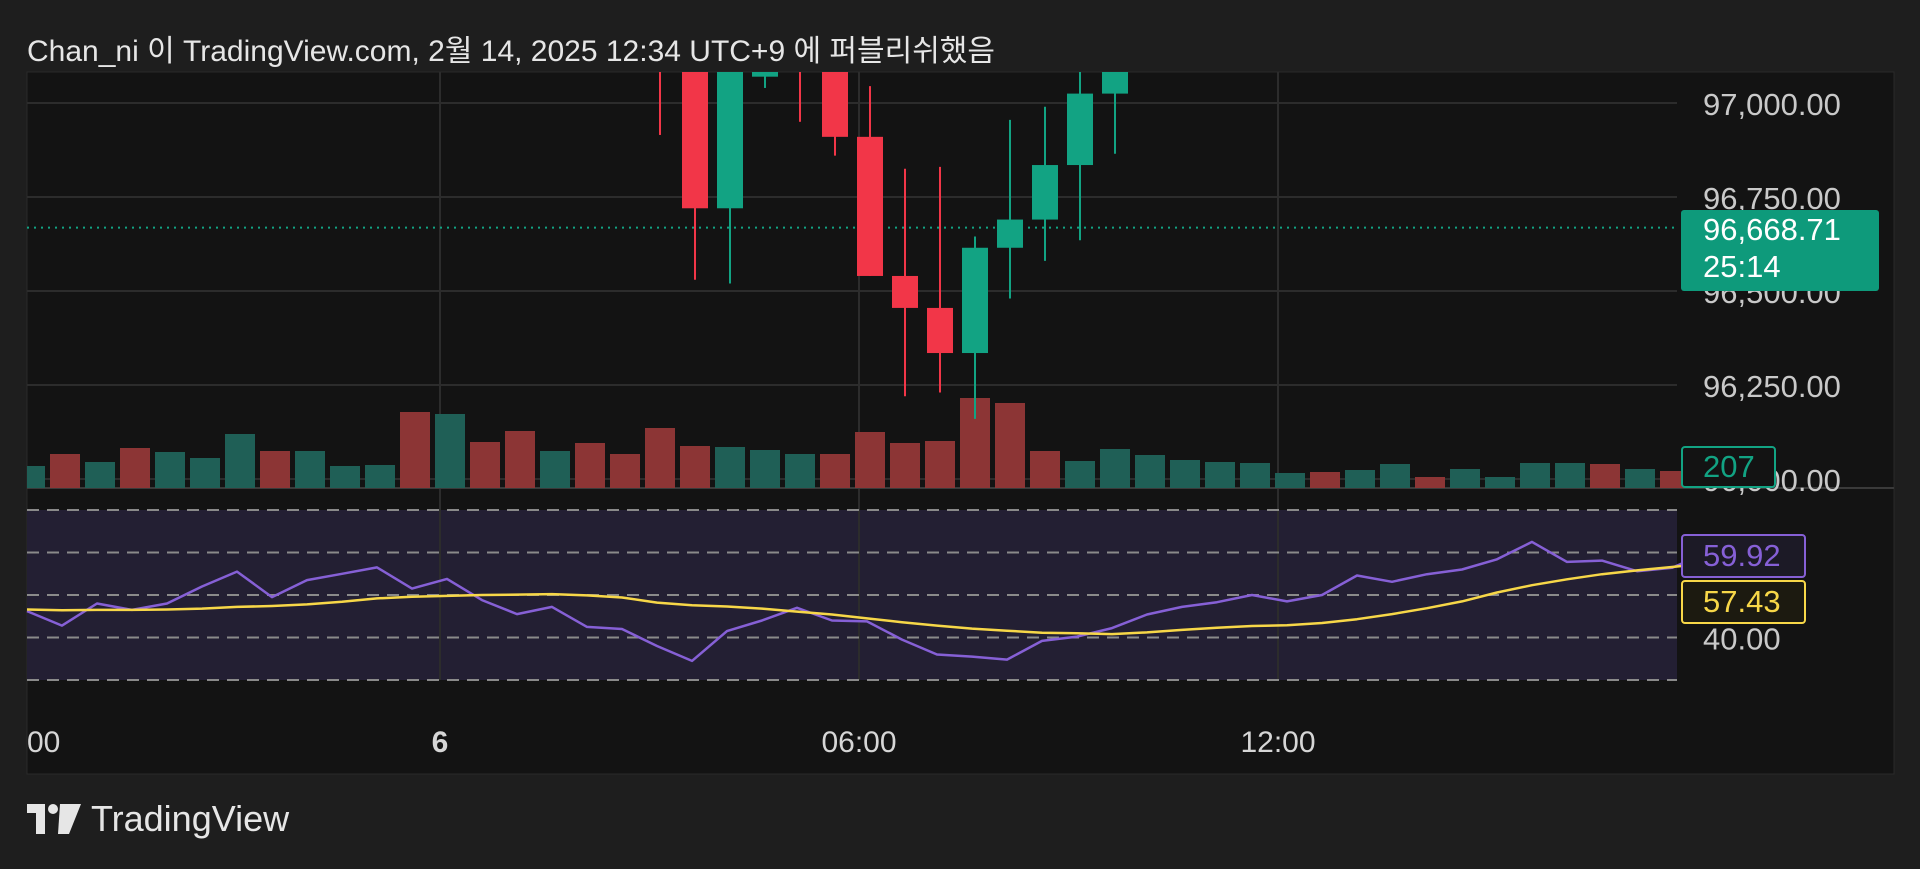  What do you see at coordinates (858, 742) in the screenshot?
I see `time-tick-label: 06:00` at bounding box center [858, 742].